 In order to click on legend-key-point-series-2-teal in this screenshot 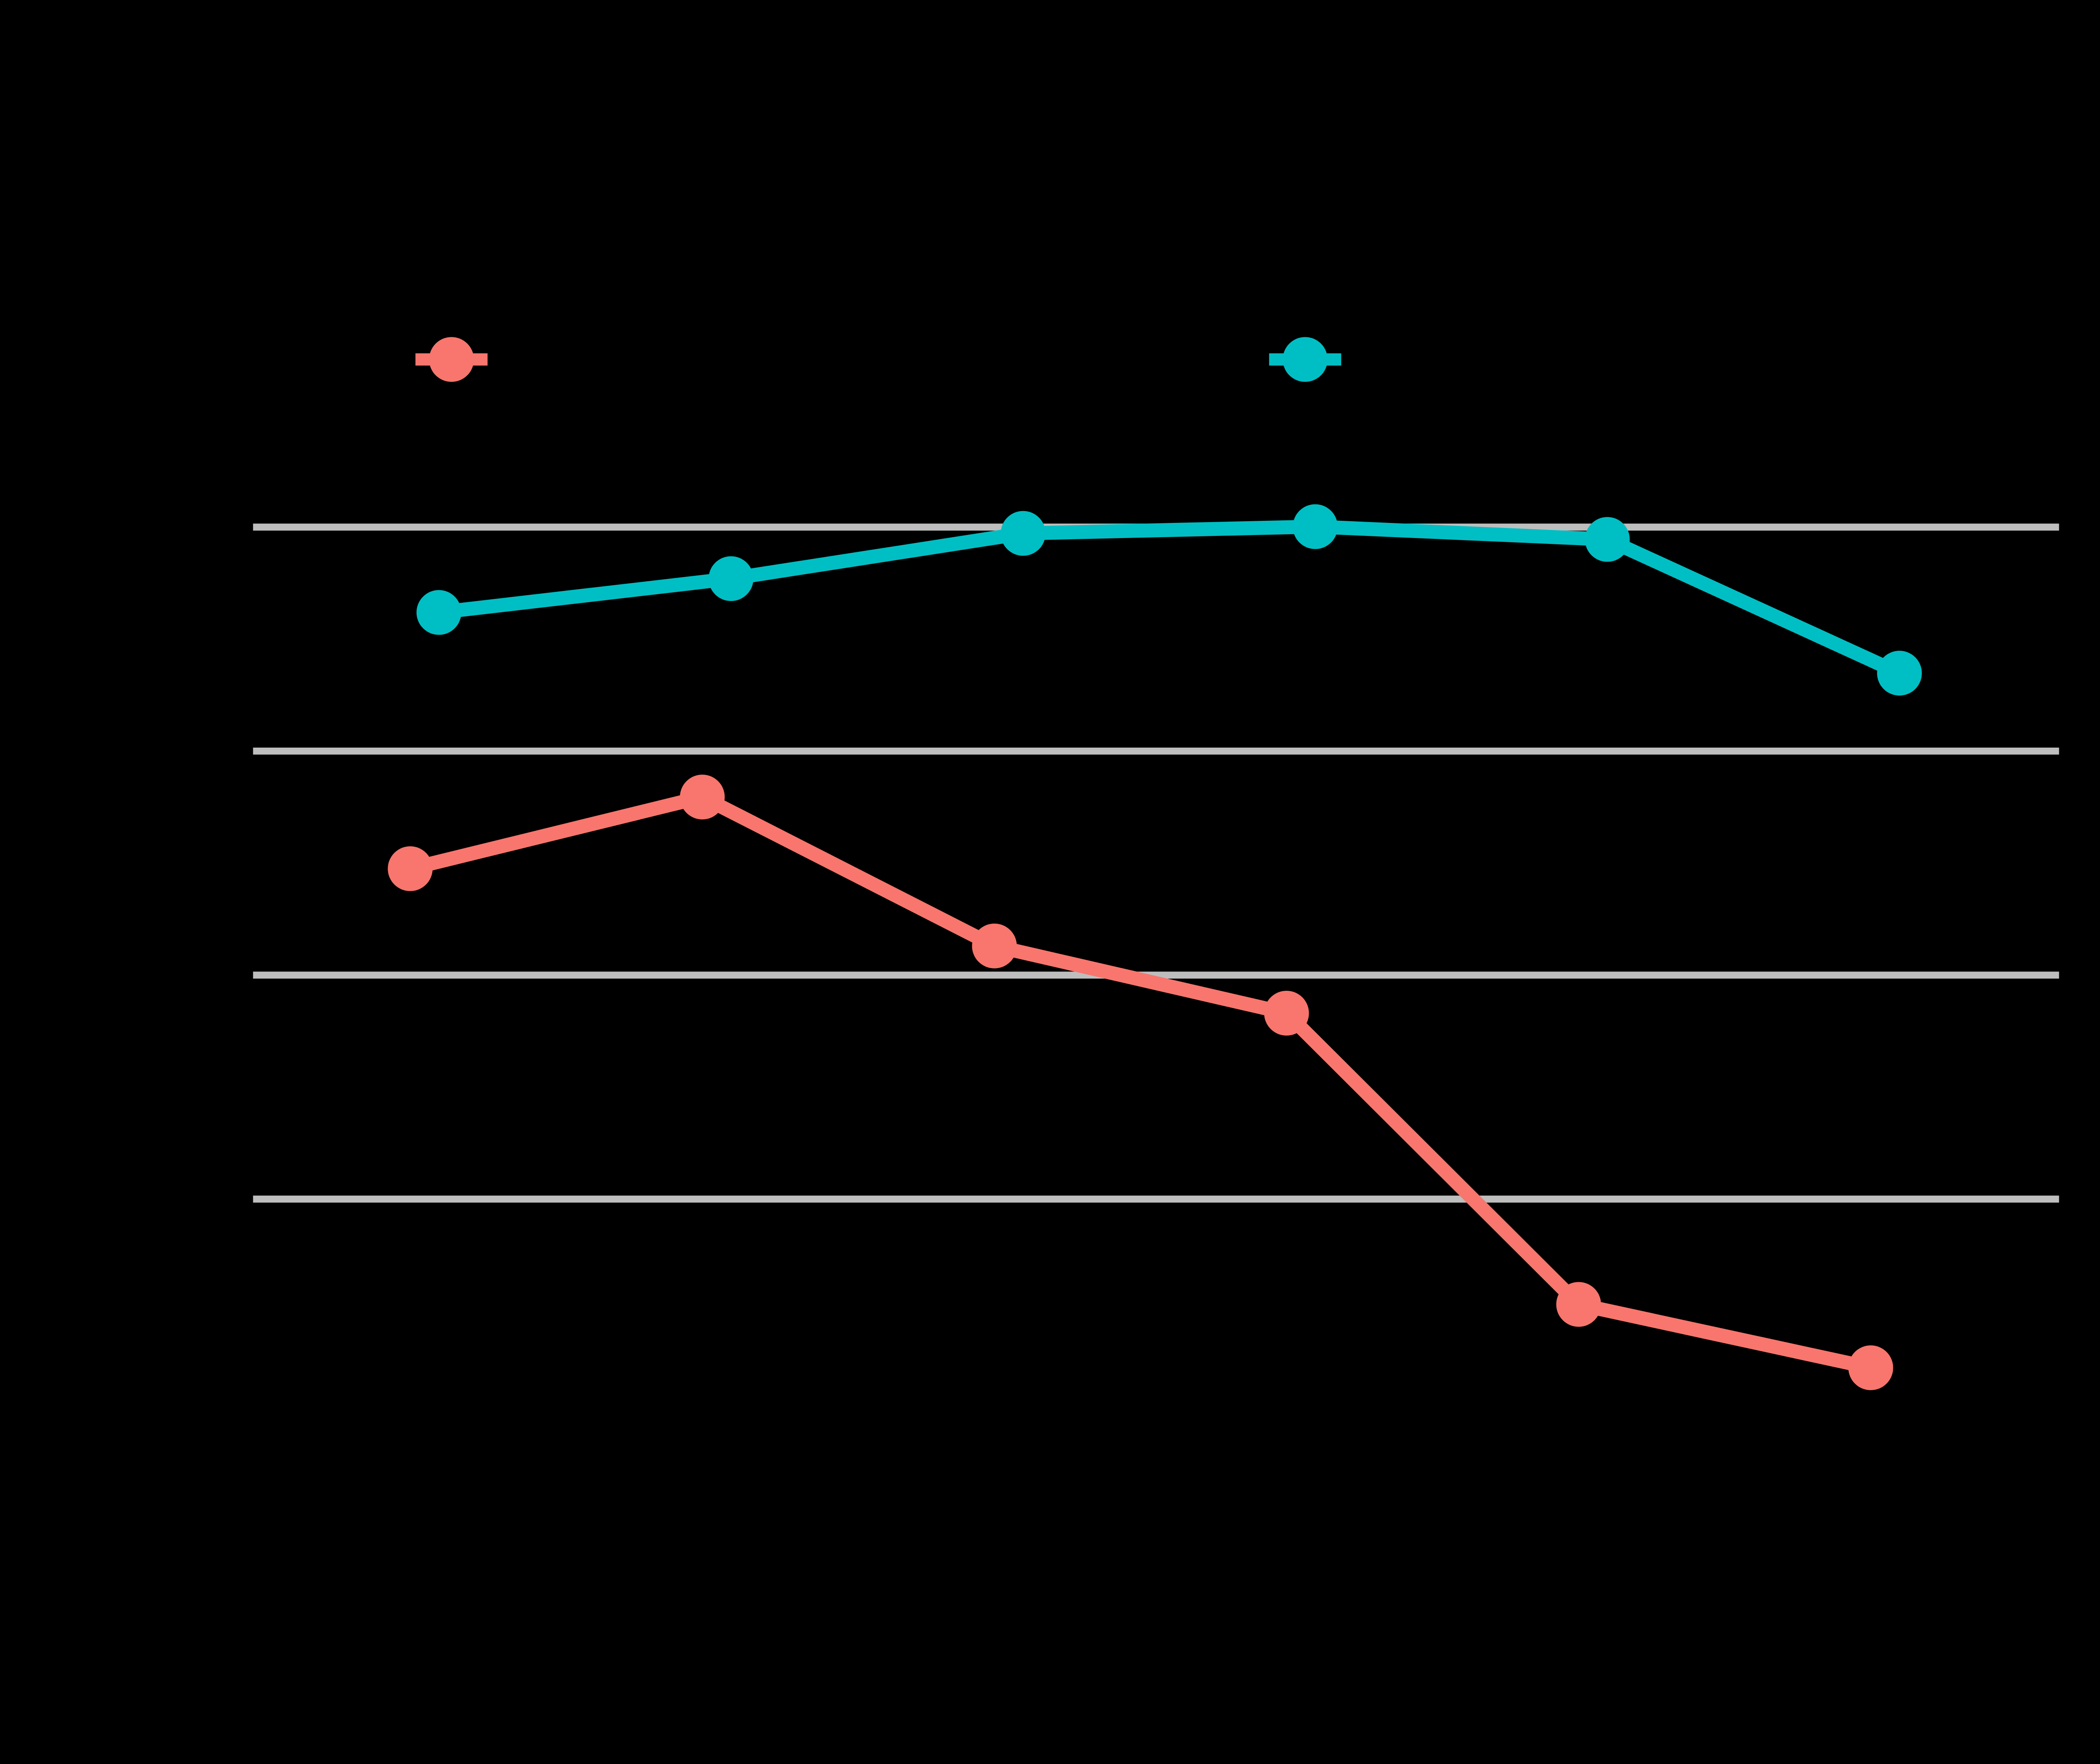, I will do `click(1305, 359)`.